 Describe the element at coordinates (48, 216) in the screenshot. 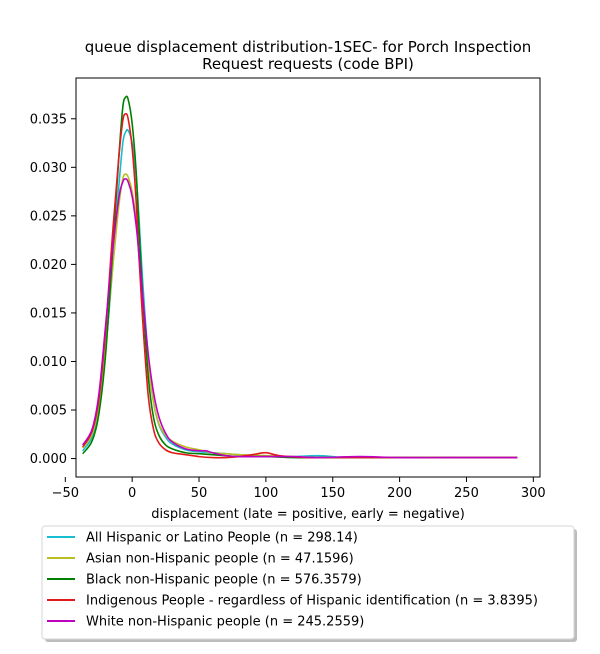

I see `y-tick-label: 0.025` at that location.